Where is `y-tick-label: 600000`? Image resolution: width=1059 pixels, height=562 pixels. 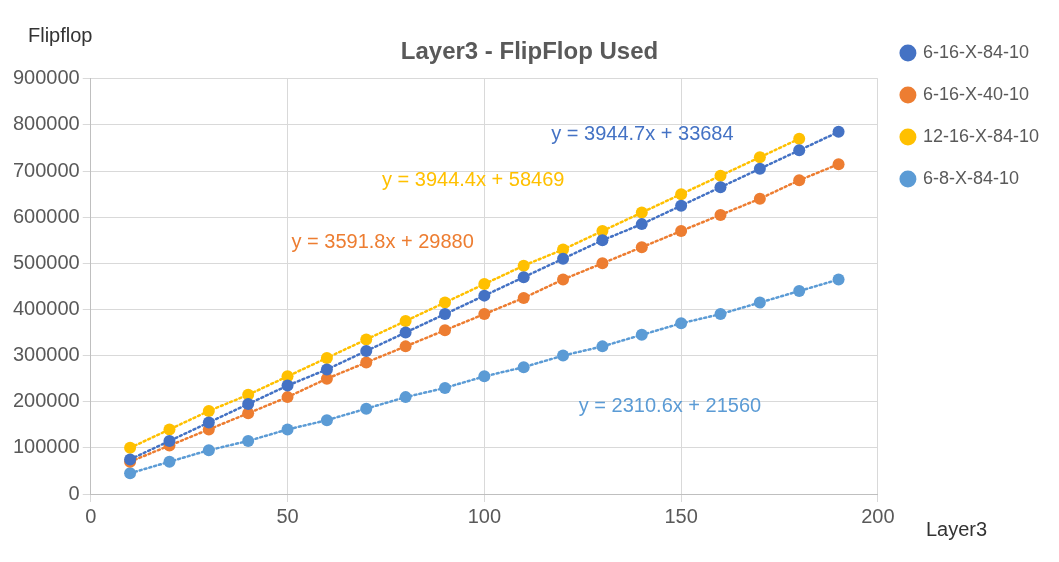
y-tick-label: 600000 is located at coordinates (46, 215).